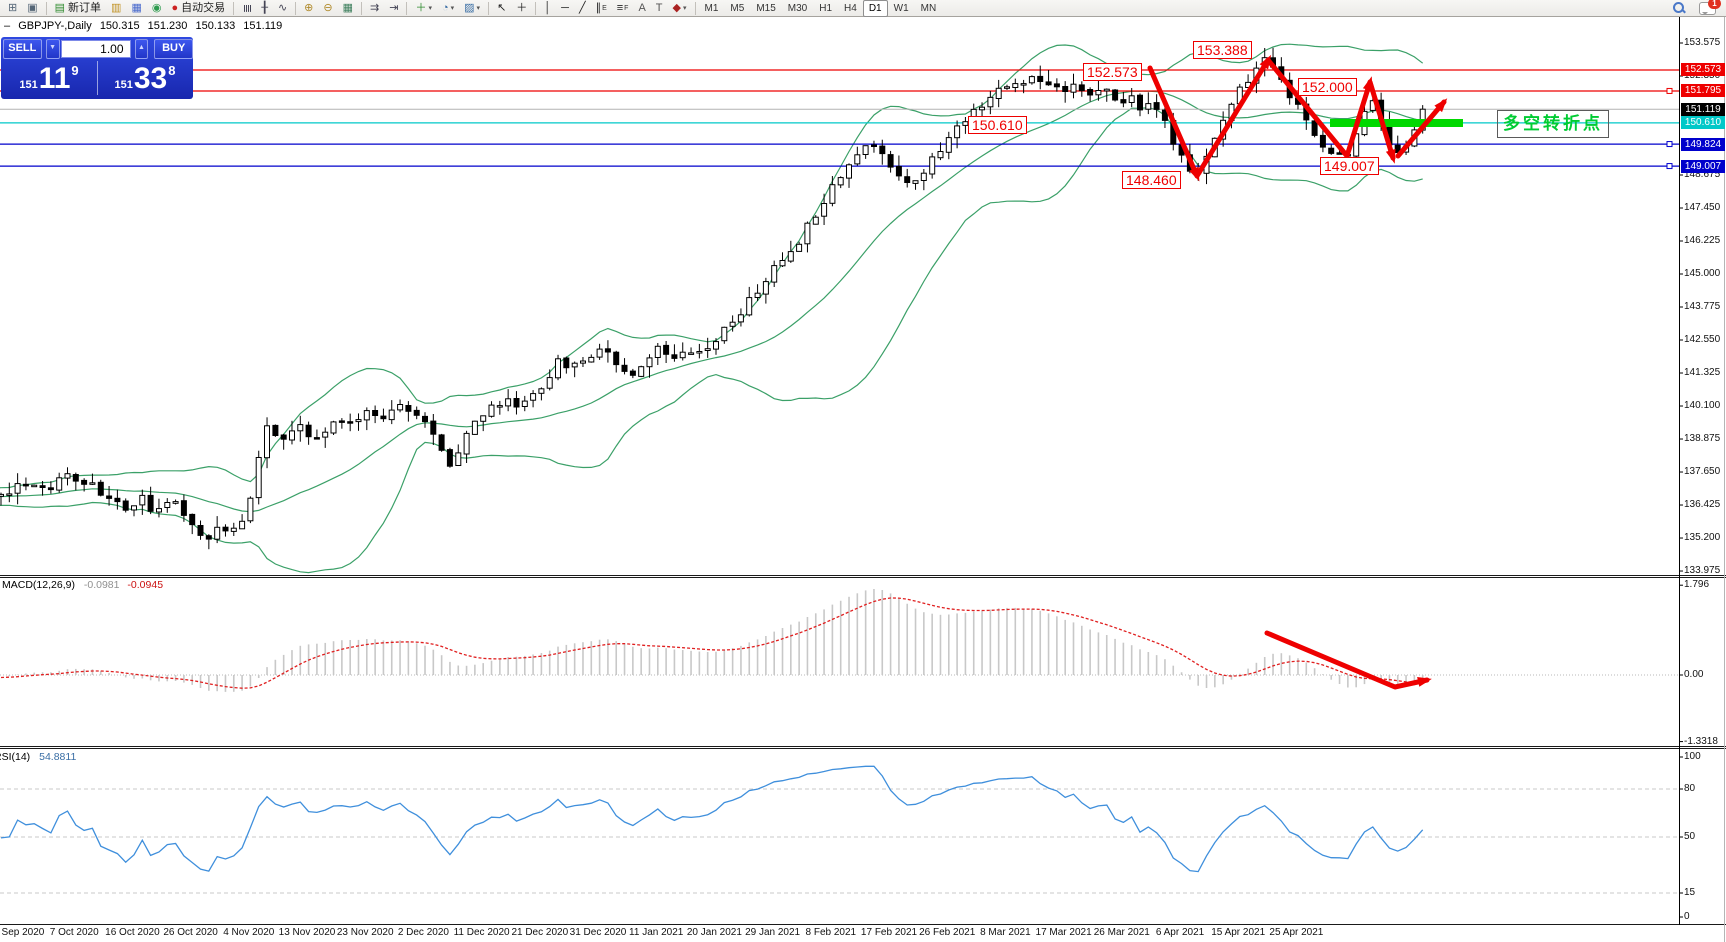 This screenshot has height=942, width=1726. What do you see at coordinates (393, 8) in the screenshot?
I see `chart-shift-button: ⇥` at bounding box center [393, 8].